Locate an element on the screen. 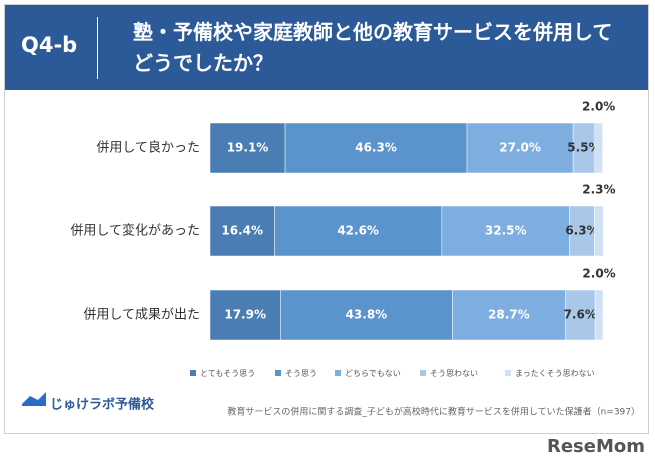 This screenshot has height=469, width=655. value-label: 28.7% is located at coordinates (509, 315).